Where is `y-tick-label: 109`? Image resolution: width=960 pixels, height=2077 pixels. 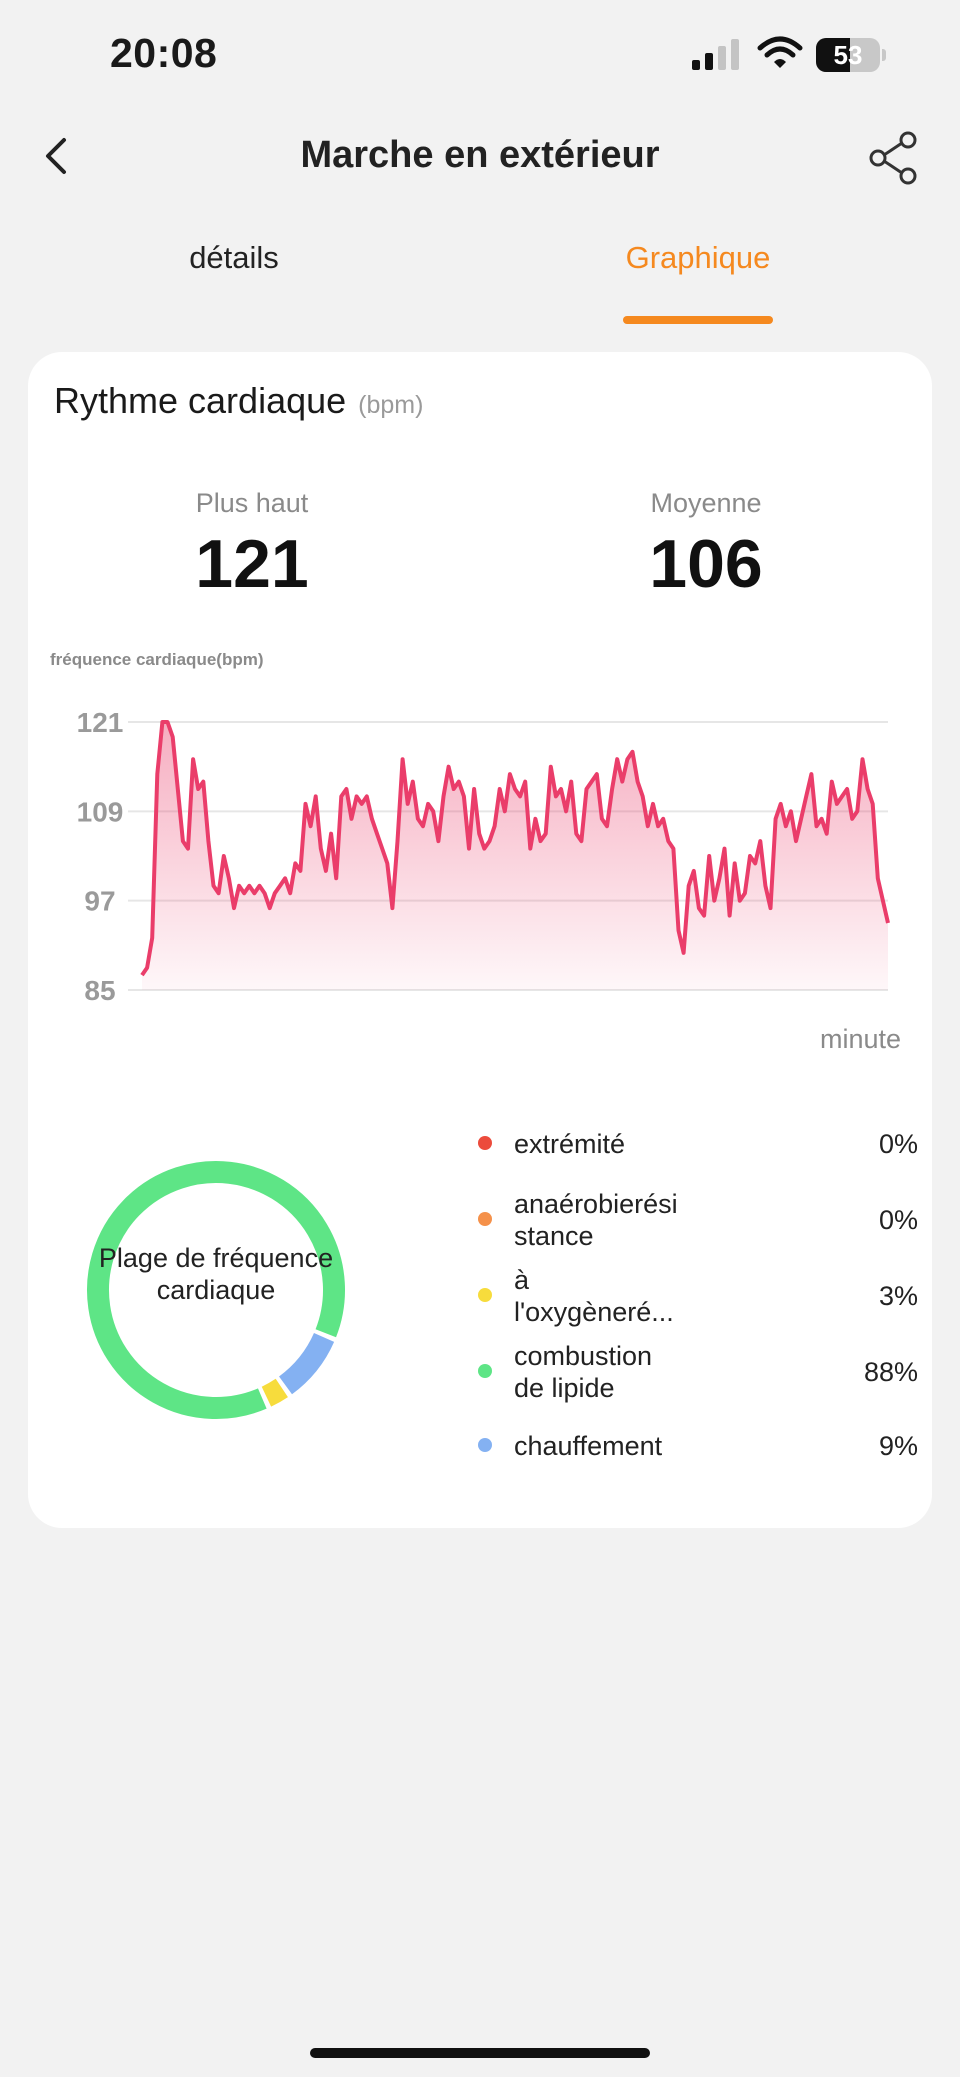
y-tick-label: 109 is located at coordinates (100, 811).